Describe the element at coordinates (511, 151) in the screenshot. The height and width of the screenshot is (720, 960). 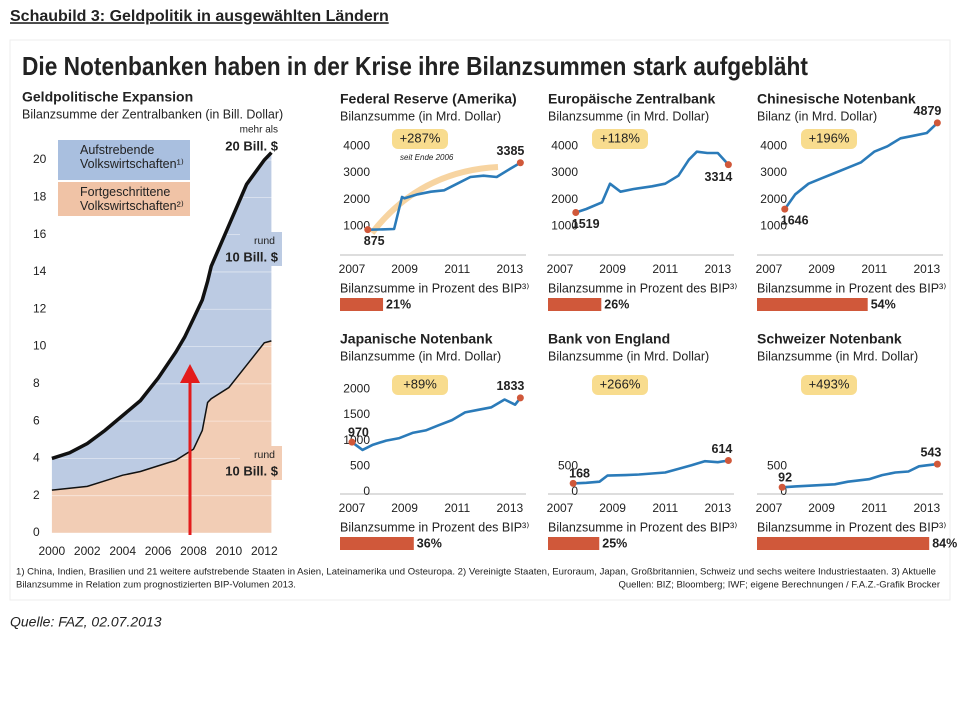
I see `value-label: 3385` at that location.